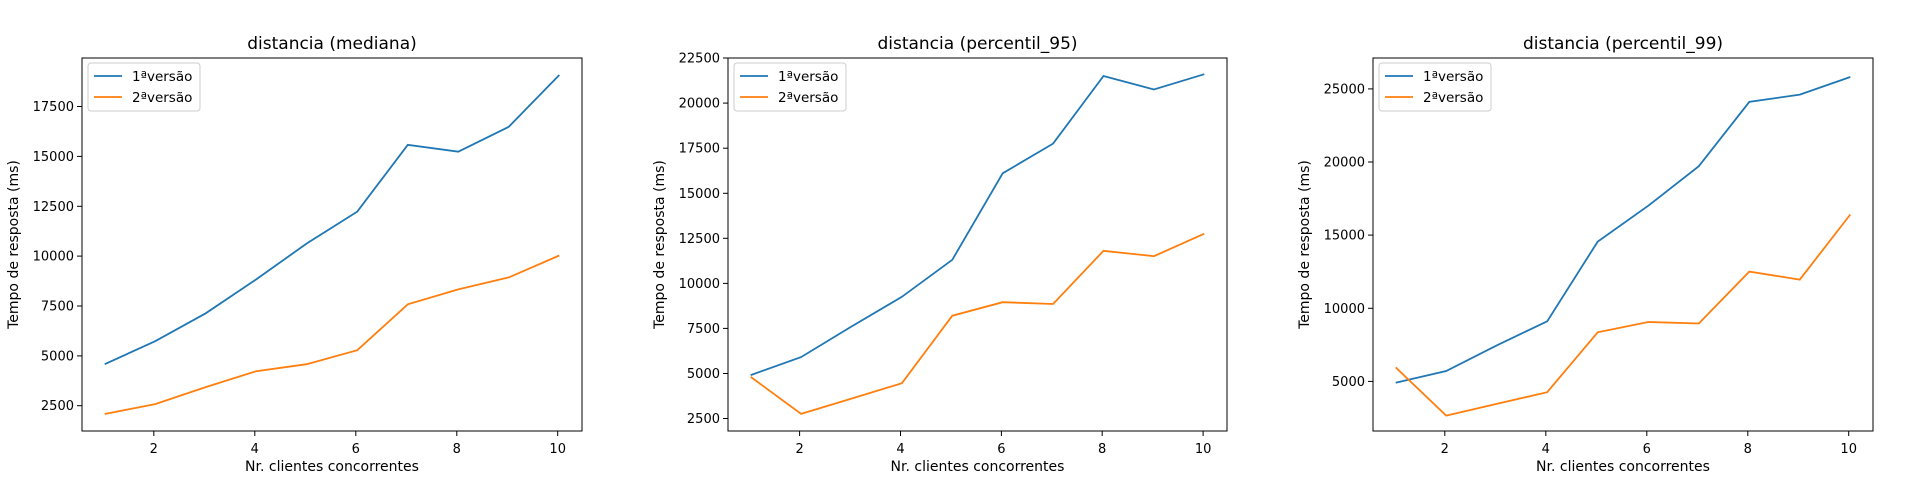 The width and height of the screenshot is (1920, 480). What do you see at coordinates (1344, 89) in the screenshot?
I see `y-tick-label: 25000` at bounding box center [1344, 89].